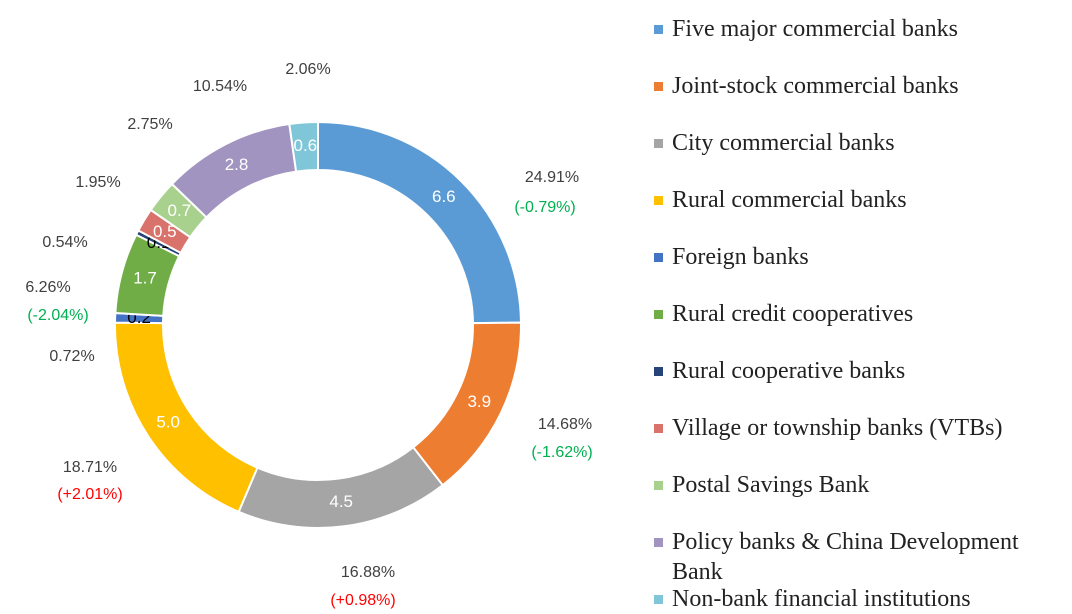 This screenshot has height=614, width=1072. I want to click on legend-label: Joint-stock commercial banks, so click(815, 86).